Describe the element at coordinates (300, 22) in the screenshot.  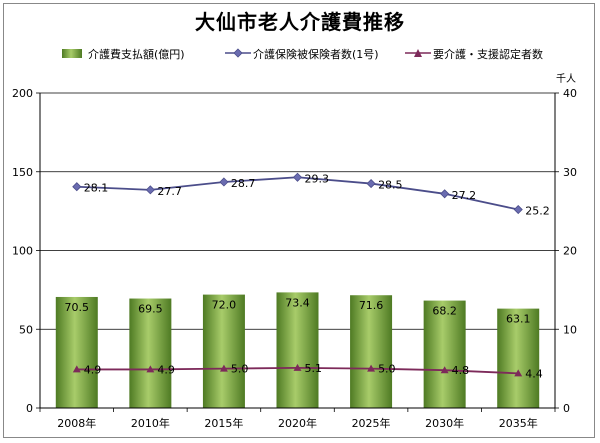
I see `chart-title: 大仙市老人介護費推移` at that location.